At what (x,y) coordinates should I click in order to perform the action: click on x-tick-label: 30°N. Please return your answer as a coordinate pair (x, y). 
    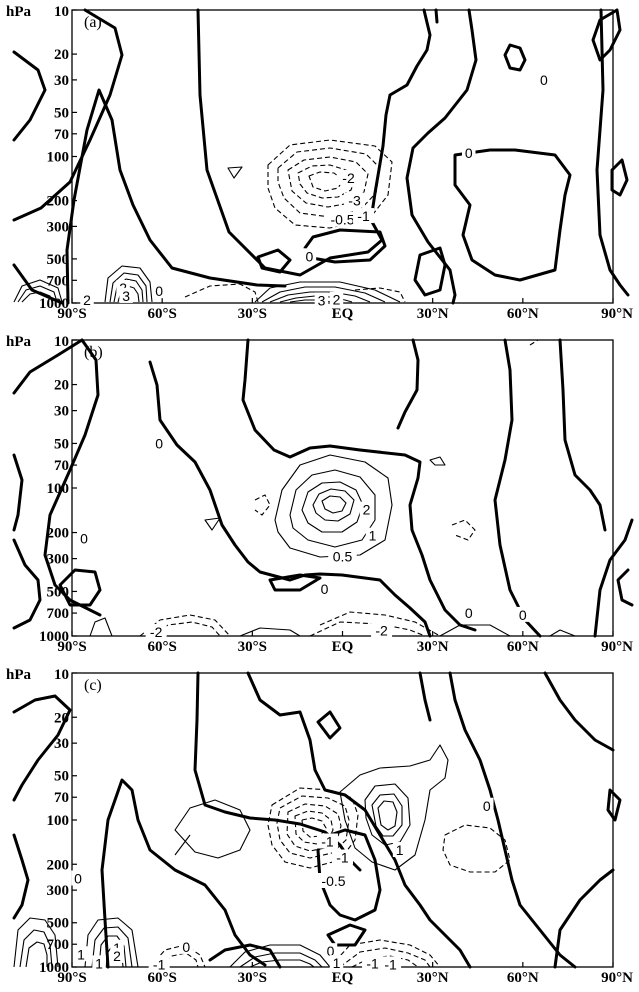
    Looking at the image, I should click on (433, 647).